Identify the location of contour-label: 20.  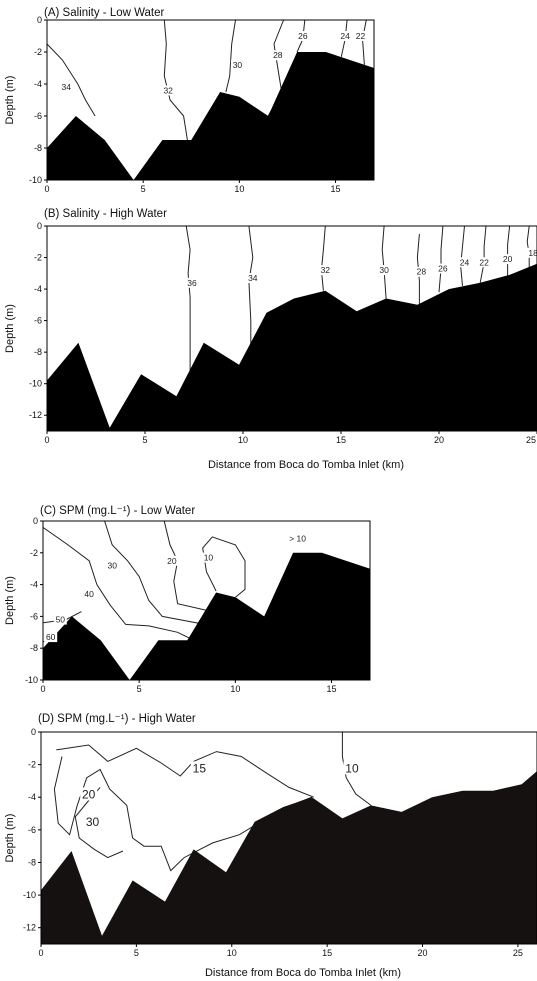
(89, 794).